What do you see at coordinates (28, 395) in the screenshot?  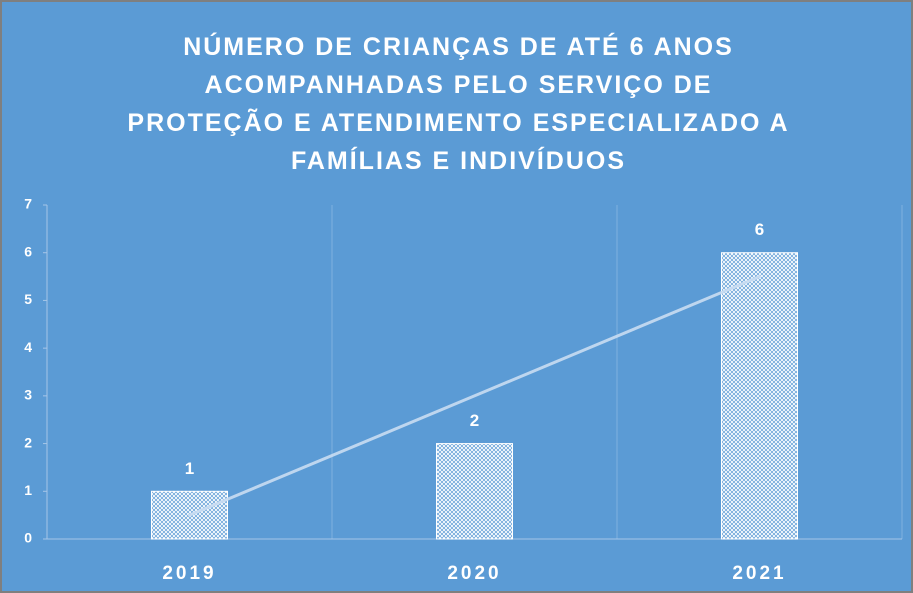 I see `y-tick-label: 3` at bounding box center [28, 395].